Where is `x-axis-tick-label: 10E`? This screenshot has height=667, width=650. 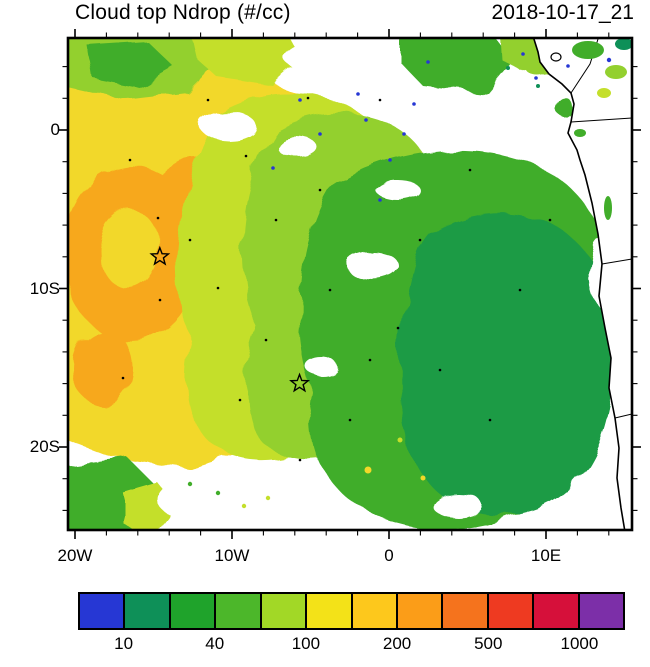 x-axis-tick-label: 10E is located at coordinates (546, 555).